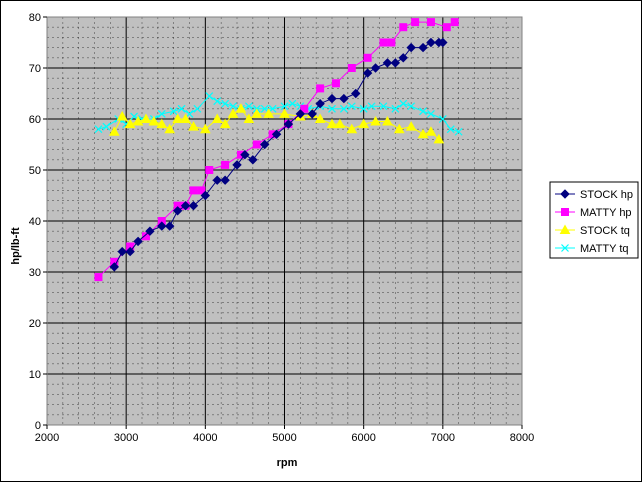 Image resolution: width=642 pixels, height=486 pixels. What do you see at coordinates (522, 438) in the screenshot?
I see `x-tick-label: 8000` at bounding box center [522, 438].